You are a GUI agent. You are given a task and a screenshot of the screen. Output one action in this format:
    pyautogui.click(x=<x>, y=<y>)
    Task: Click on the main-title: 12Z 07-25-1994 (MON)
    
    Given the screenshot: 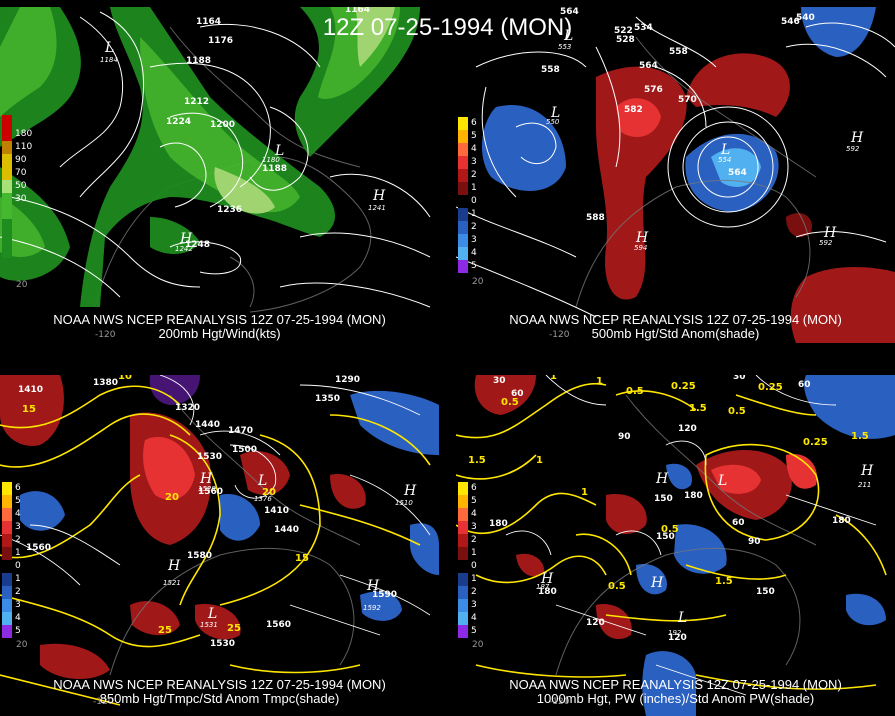 What is the action you would take?
    pyautogui.click(x=447, y=27)
    